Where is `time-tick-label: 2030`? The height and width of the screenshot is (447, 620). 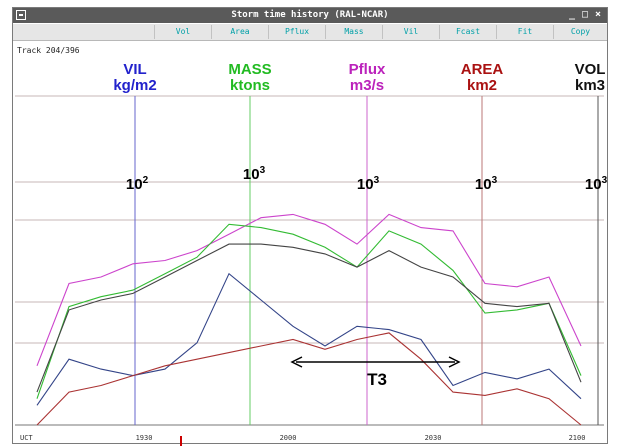
time-tick-label: 2030 is located at coordinates (433, 438).